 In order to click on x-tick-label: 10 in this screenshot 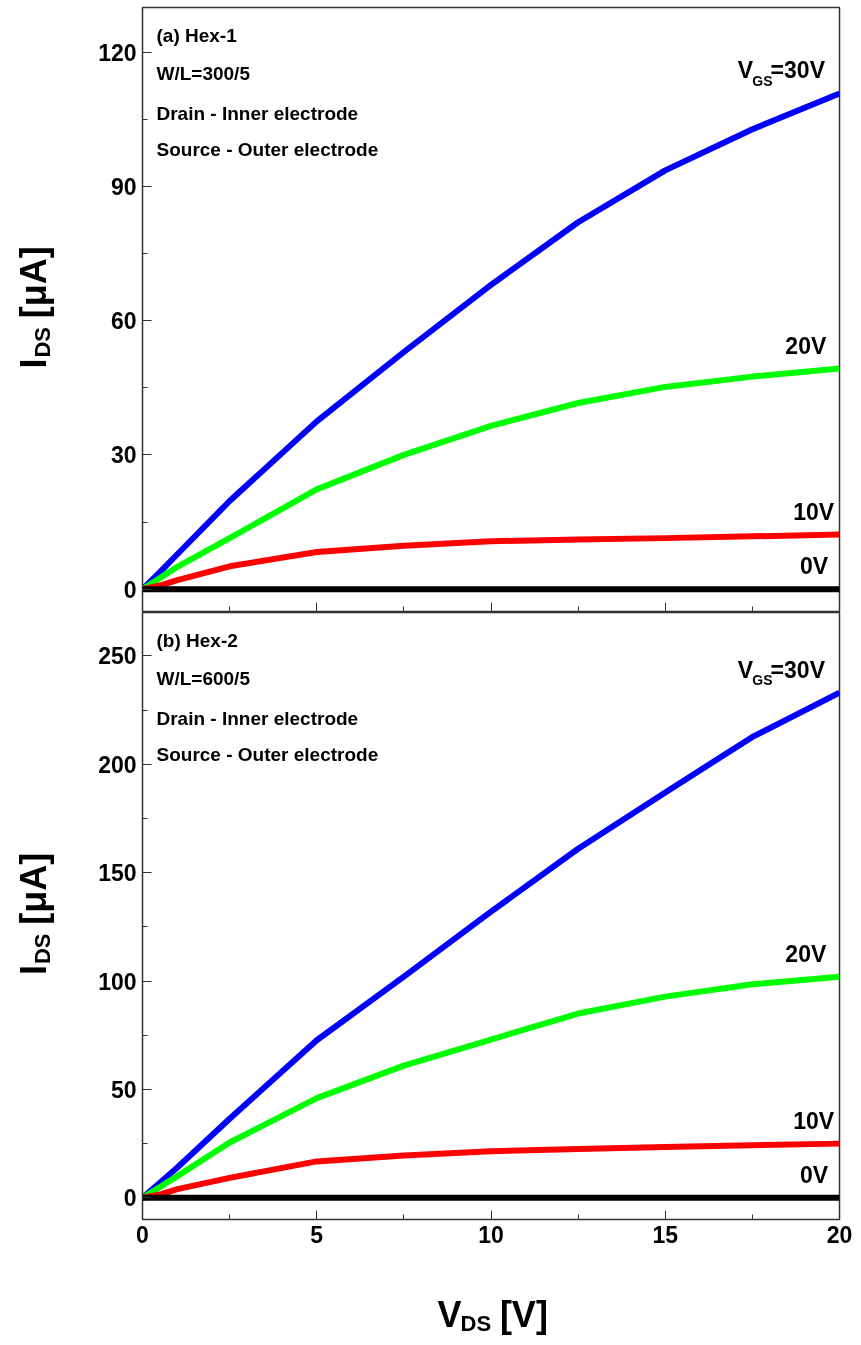, I will do `click(491, 1234)`.